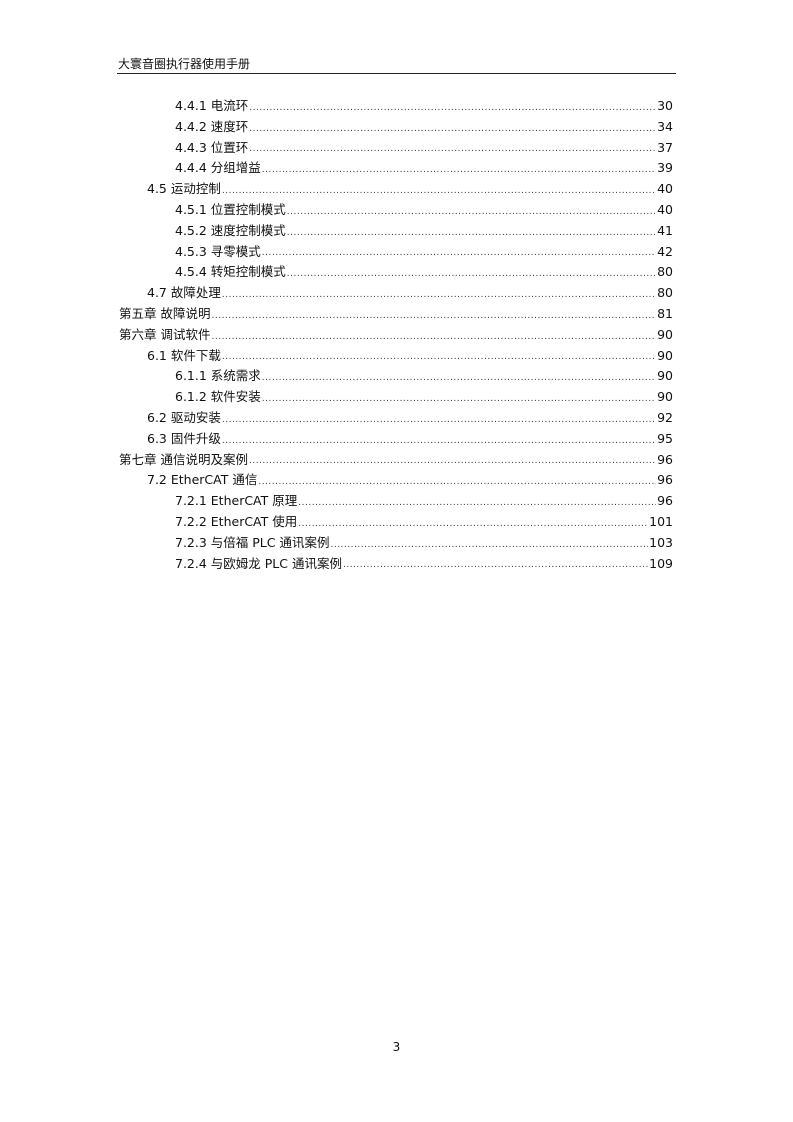  What do you see at coordinates (236, 501) in the screenshot?
I see `toc-entry-title: 7.2.1 EtherCAT 原理` at bounding box center [236, 501].